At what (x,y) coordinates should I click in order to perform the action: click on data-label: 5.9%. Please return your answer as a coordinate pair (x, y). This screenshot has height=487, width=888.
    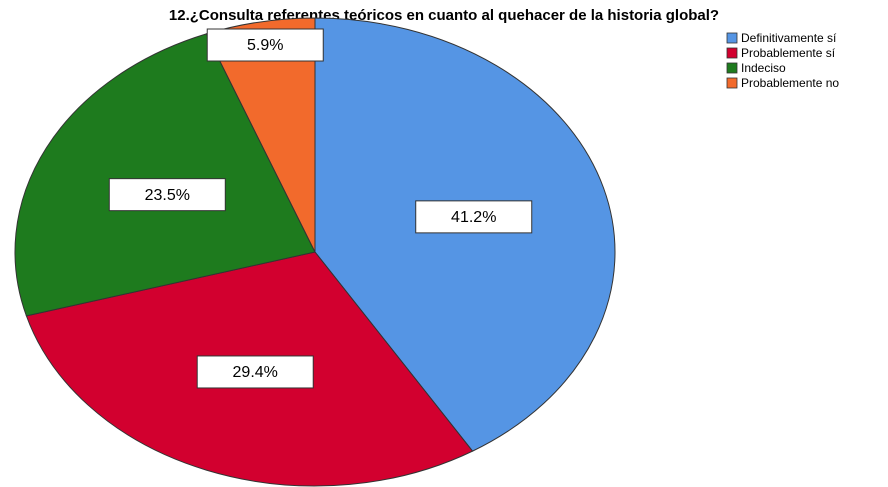
    Looking at the image, I should click on (265, 45).